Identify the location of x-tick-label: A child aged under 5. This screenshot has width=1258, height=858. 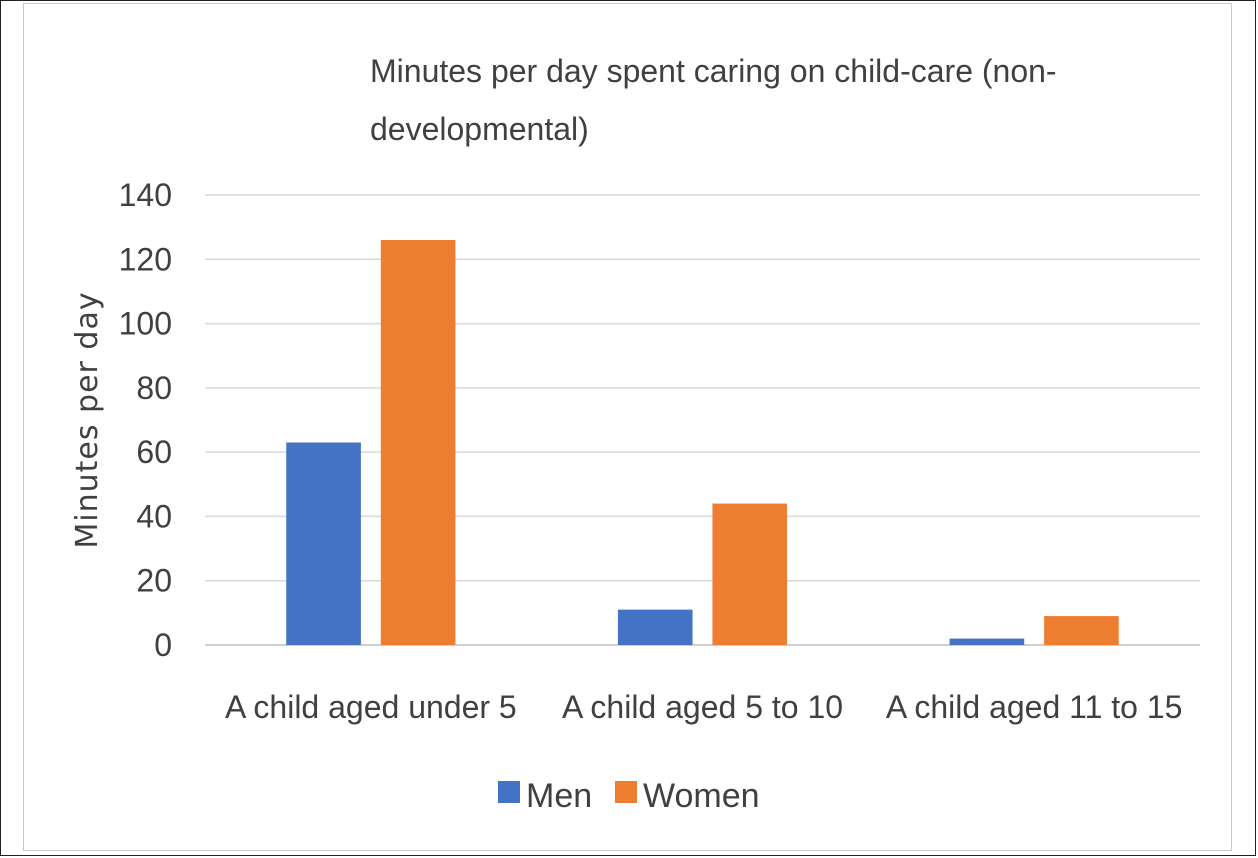
(371, 707).